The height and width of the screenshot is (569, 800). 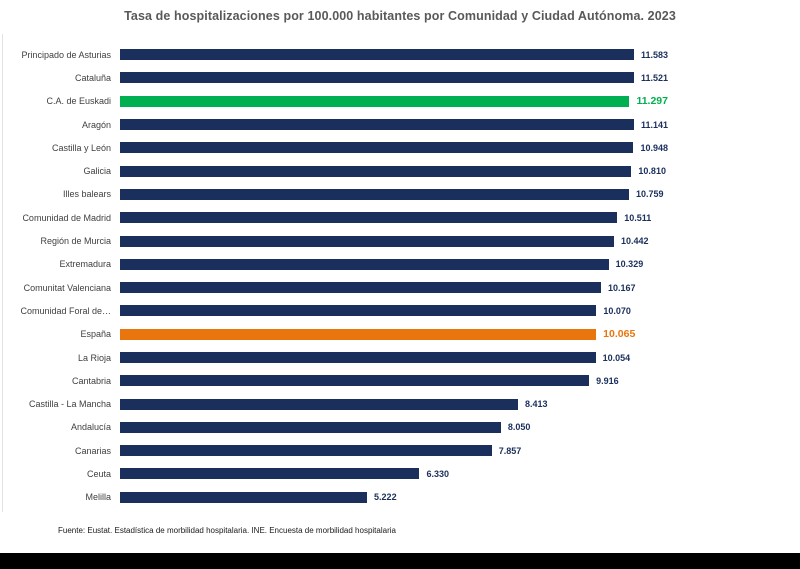 I want to click on bar-track: 10.167, so click(x=394, y=288).